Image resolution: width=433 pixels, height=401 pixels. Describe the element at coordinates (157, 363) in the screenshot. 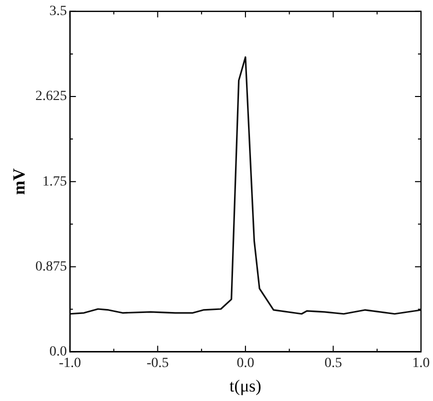

I see `x-tick-label: -0.5` at that location.